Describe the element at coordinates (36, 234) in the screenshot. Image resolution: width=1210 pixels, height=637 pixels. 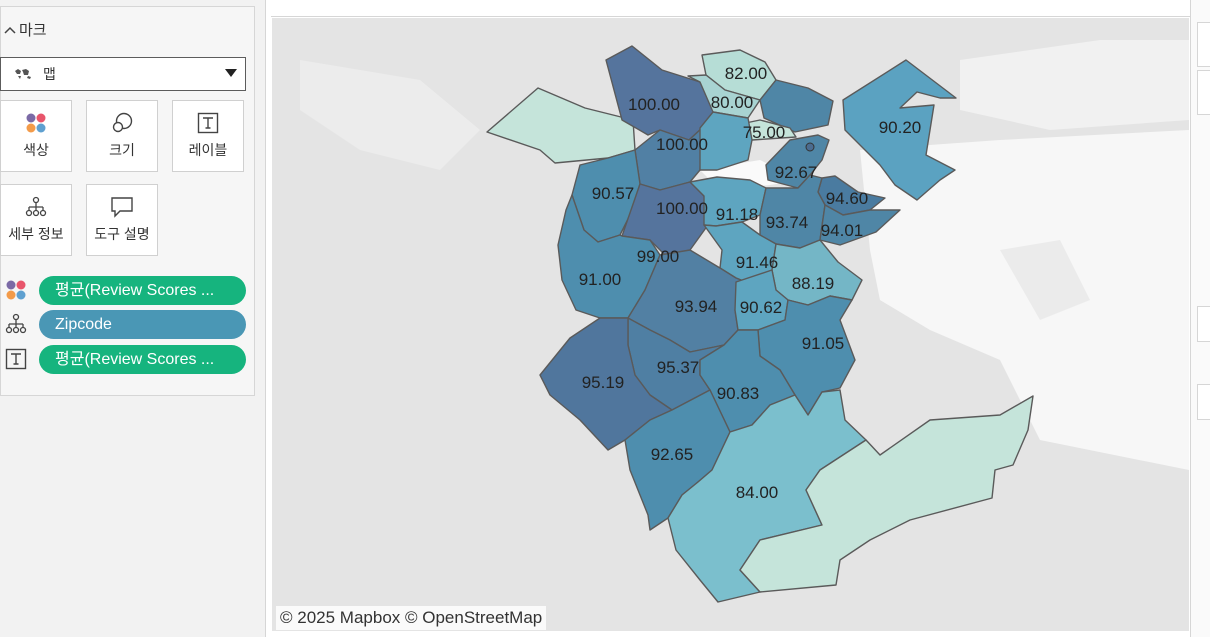
I see `detail-tile-label: 세부 정보` at that location.